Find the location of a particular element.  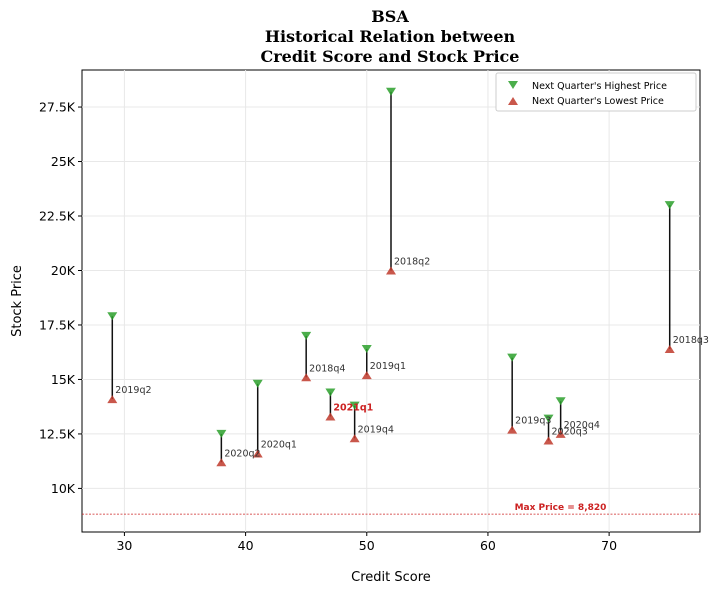

low-price-marker-2020q3 is located at coordinates (548, 440).